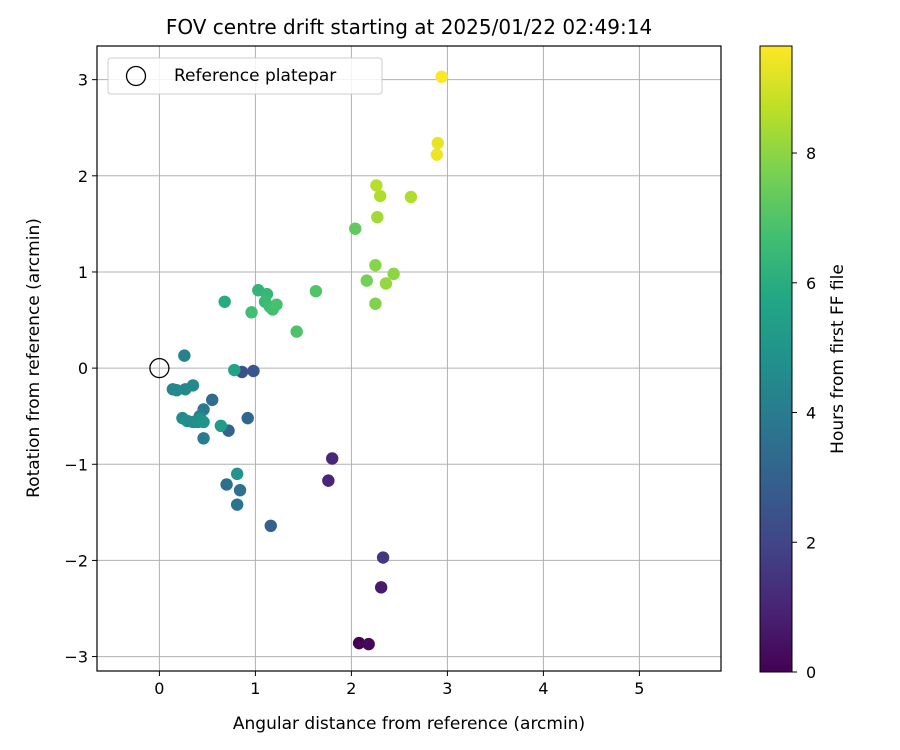 The width and height of the screenshot is (900, 750). I want to click on x-axis-label: Angular distance from reference (arcmin), so click(409, 724).